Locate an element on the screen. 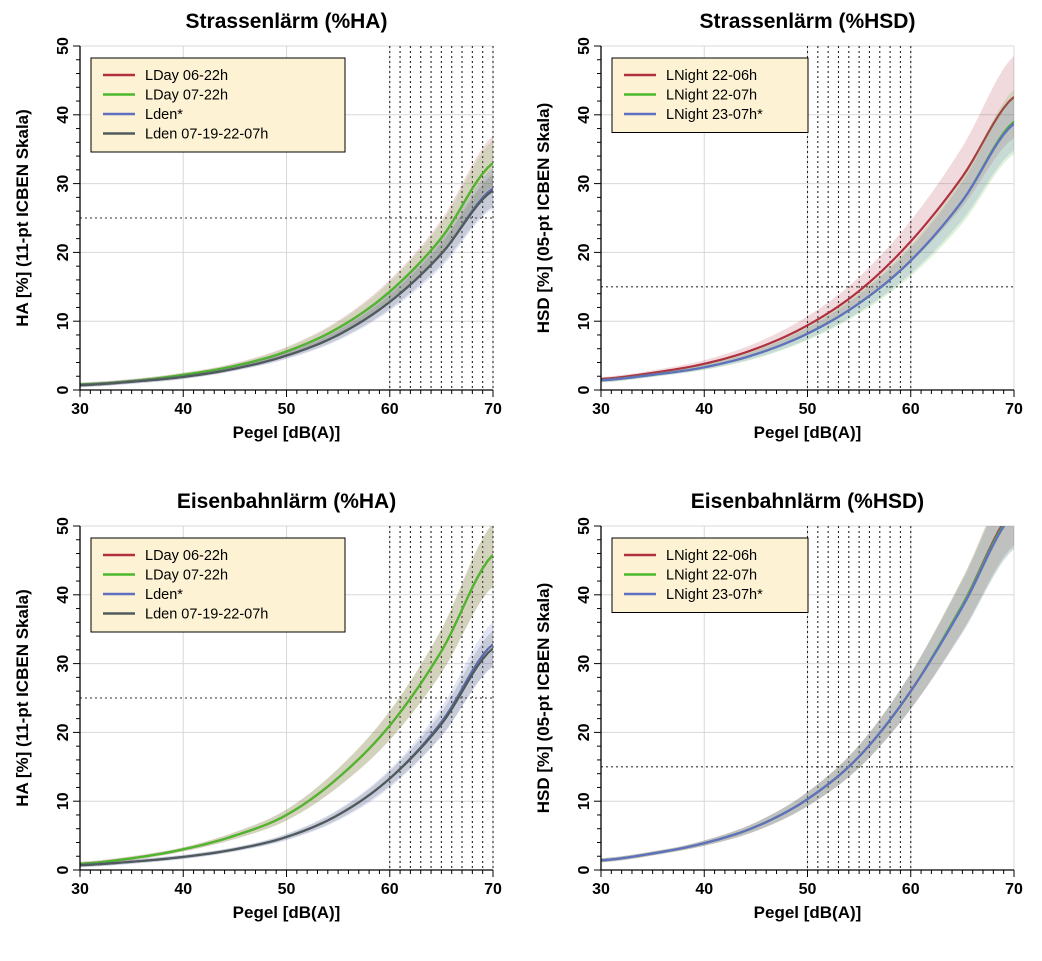 Image resolution: width=1042 pixels, height=961 pixels. series-band-lnight-22-06h is located at coordinates (807, 694).